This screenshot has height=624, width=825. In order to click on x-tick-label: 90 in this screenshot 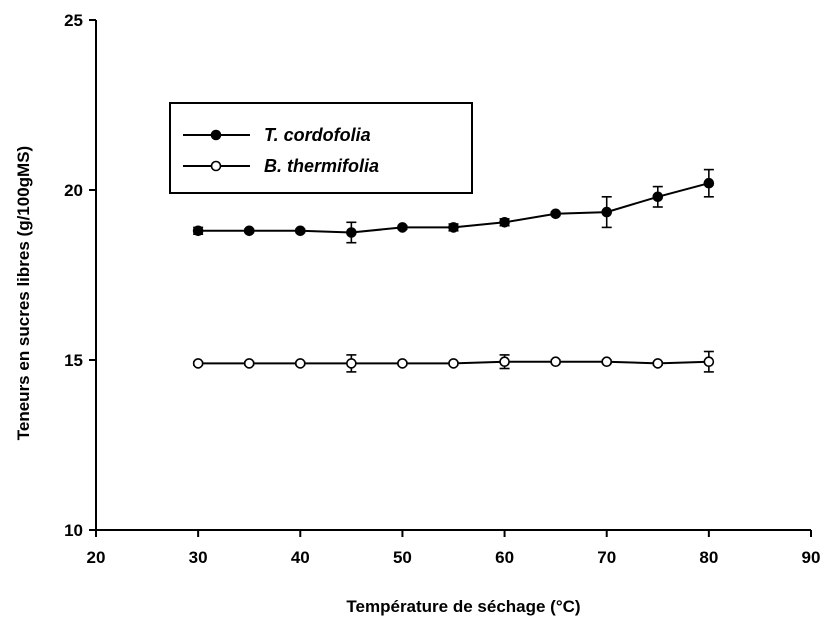, I will do `click(811, 557)`.